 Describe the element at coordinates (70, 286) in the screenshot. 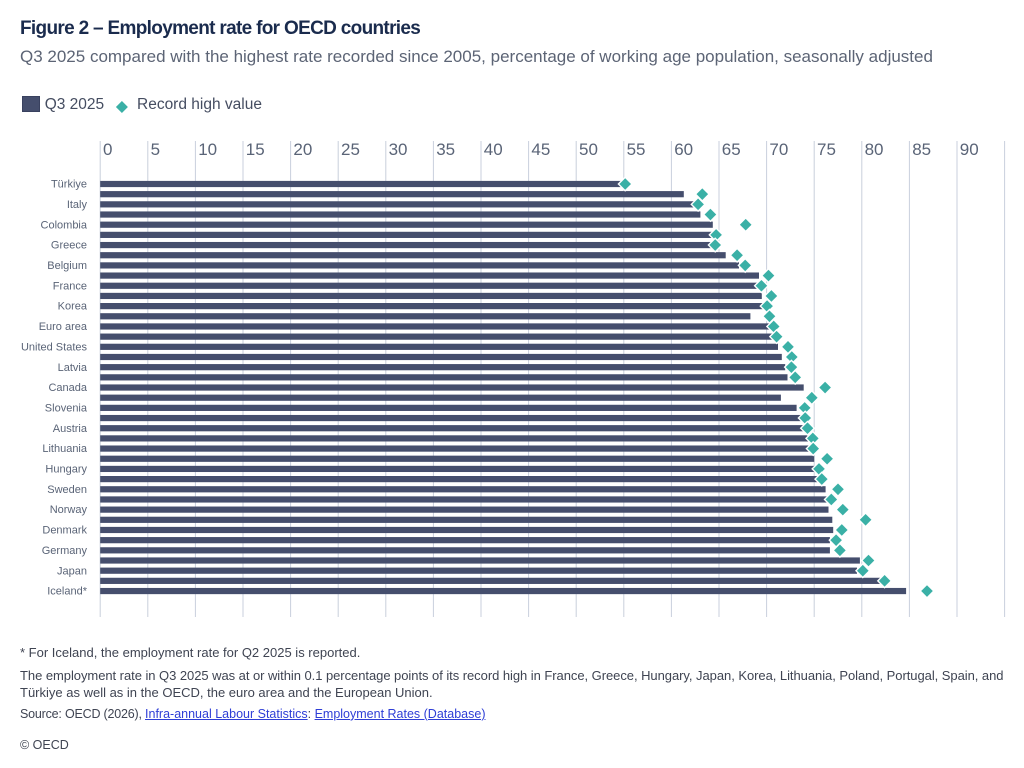

I see `svg-text: France` at that location.